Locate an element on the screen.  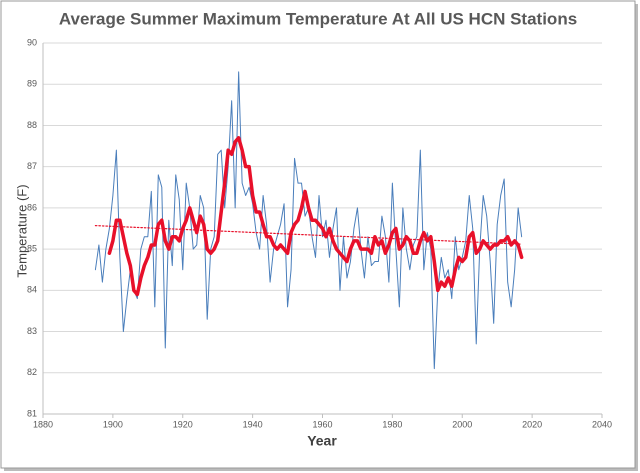
y-tick-label: 82 is located at coordinates (32, 372).